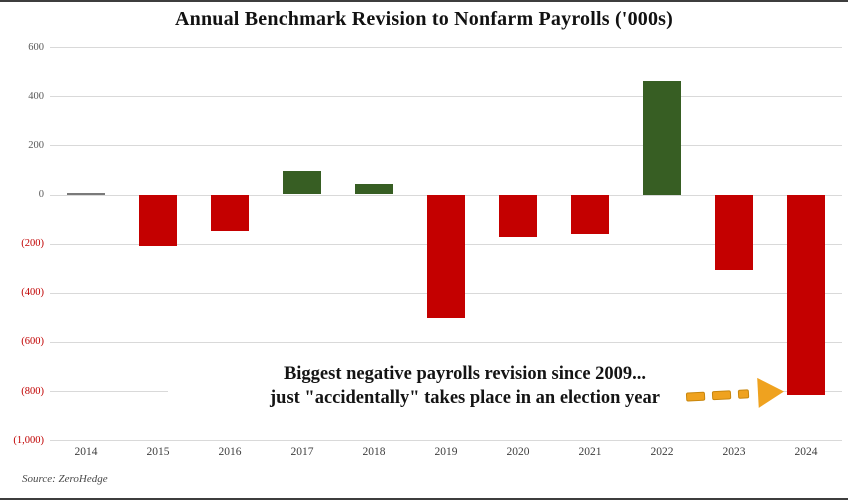 Image resolution: width=848 pixels, height=500 pixels. I want to click on x-tick-label: 2014, so click(86, 452).